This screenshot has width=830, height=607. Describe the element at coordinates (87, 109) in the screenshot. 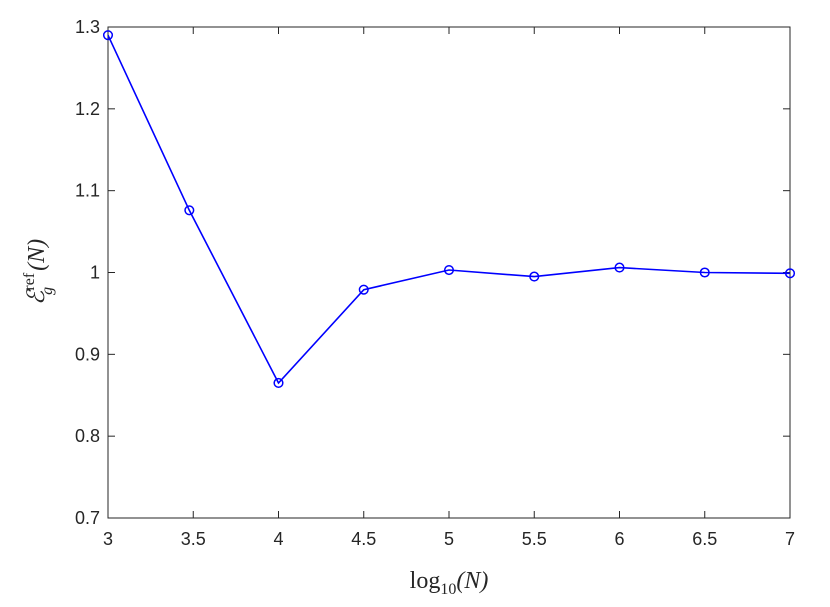

I see `y-tick-label: 1.2` at that location.